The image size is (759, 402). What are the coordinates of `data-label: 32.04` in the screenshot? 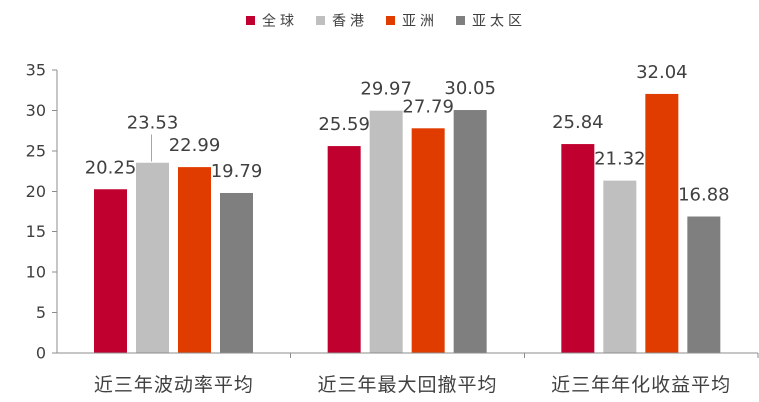 It's located at (662, 72).